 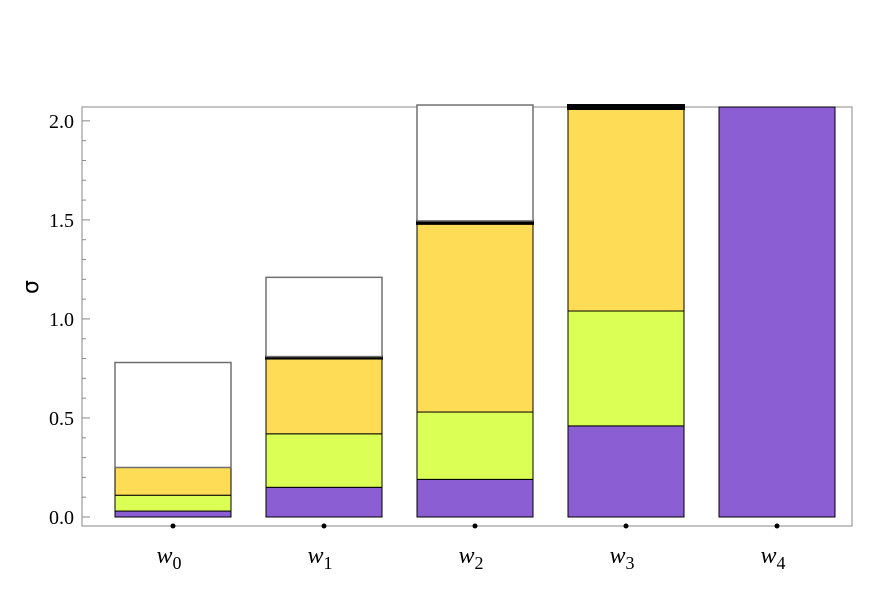 What do you see at coordinates (61, 320) in the screenshot?
I see `y-tick-label: 1.0` at bounding box center [61, 320].